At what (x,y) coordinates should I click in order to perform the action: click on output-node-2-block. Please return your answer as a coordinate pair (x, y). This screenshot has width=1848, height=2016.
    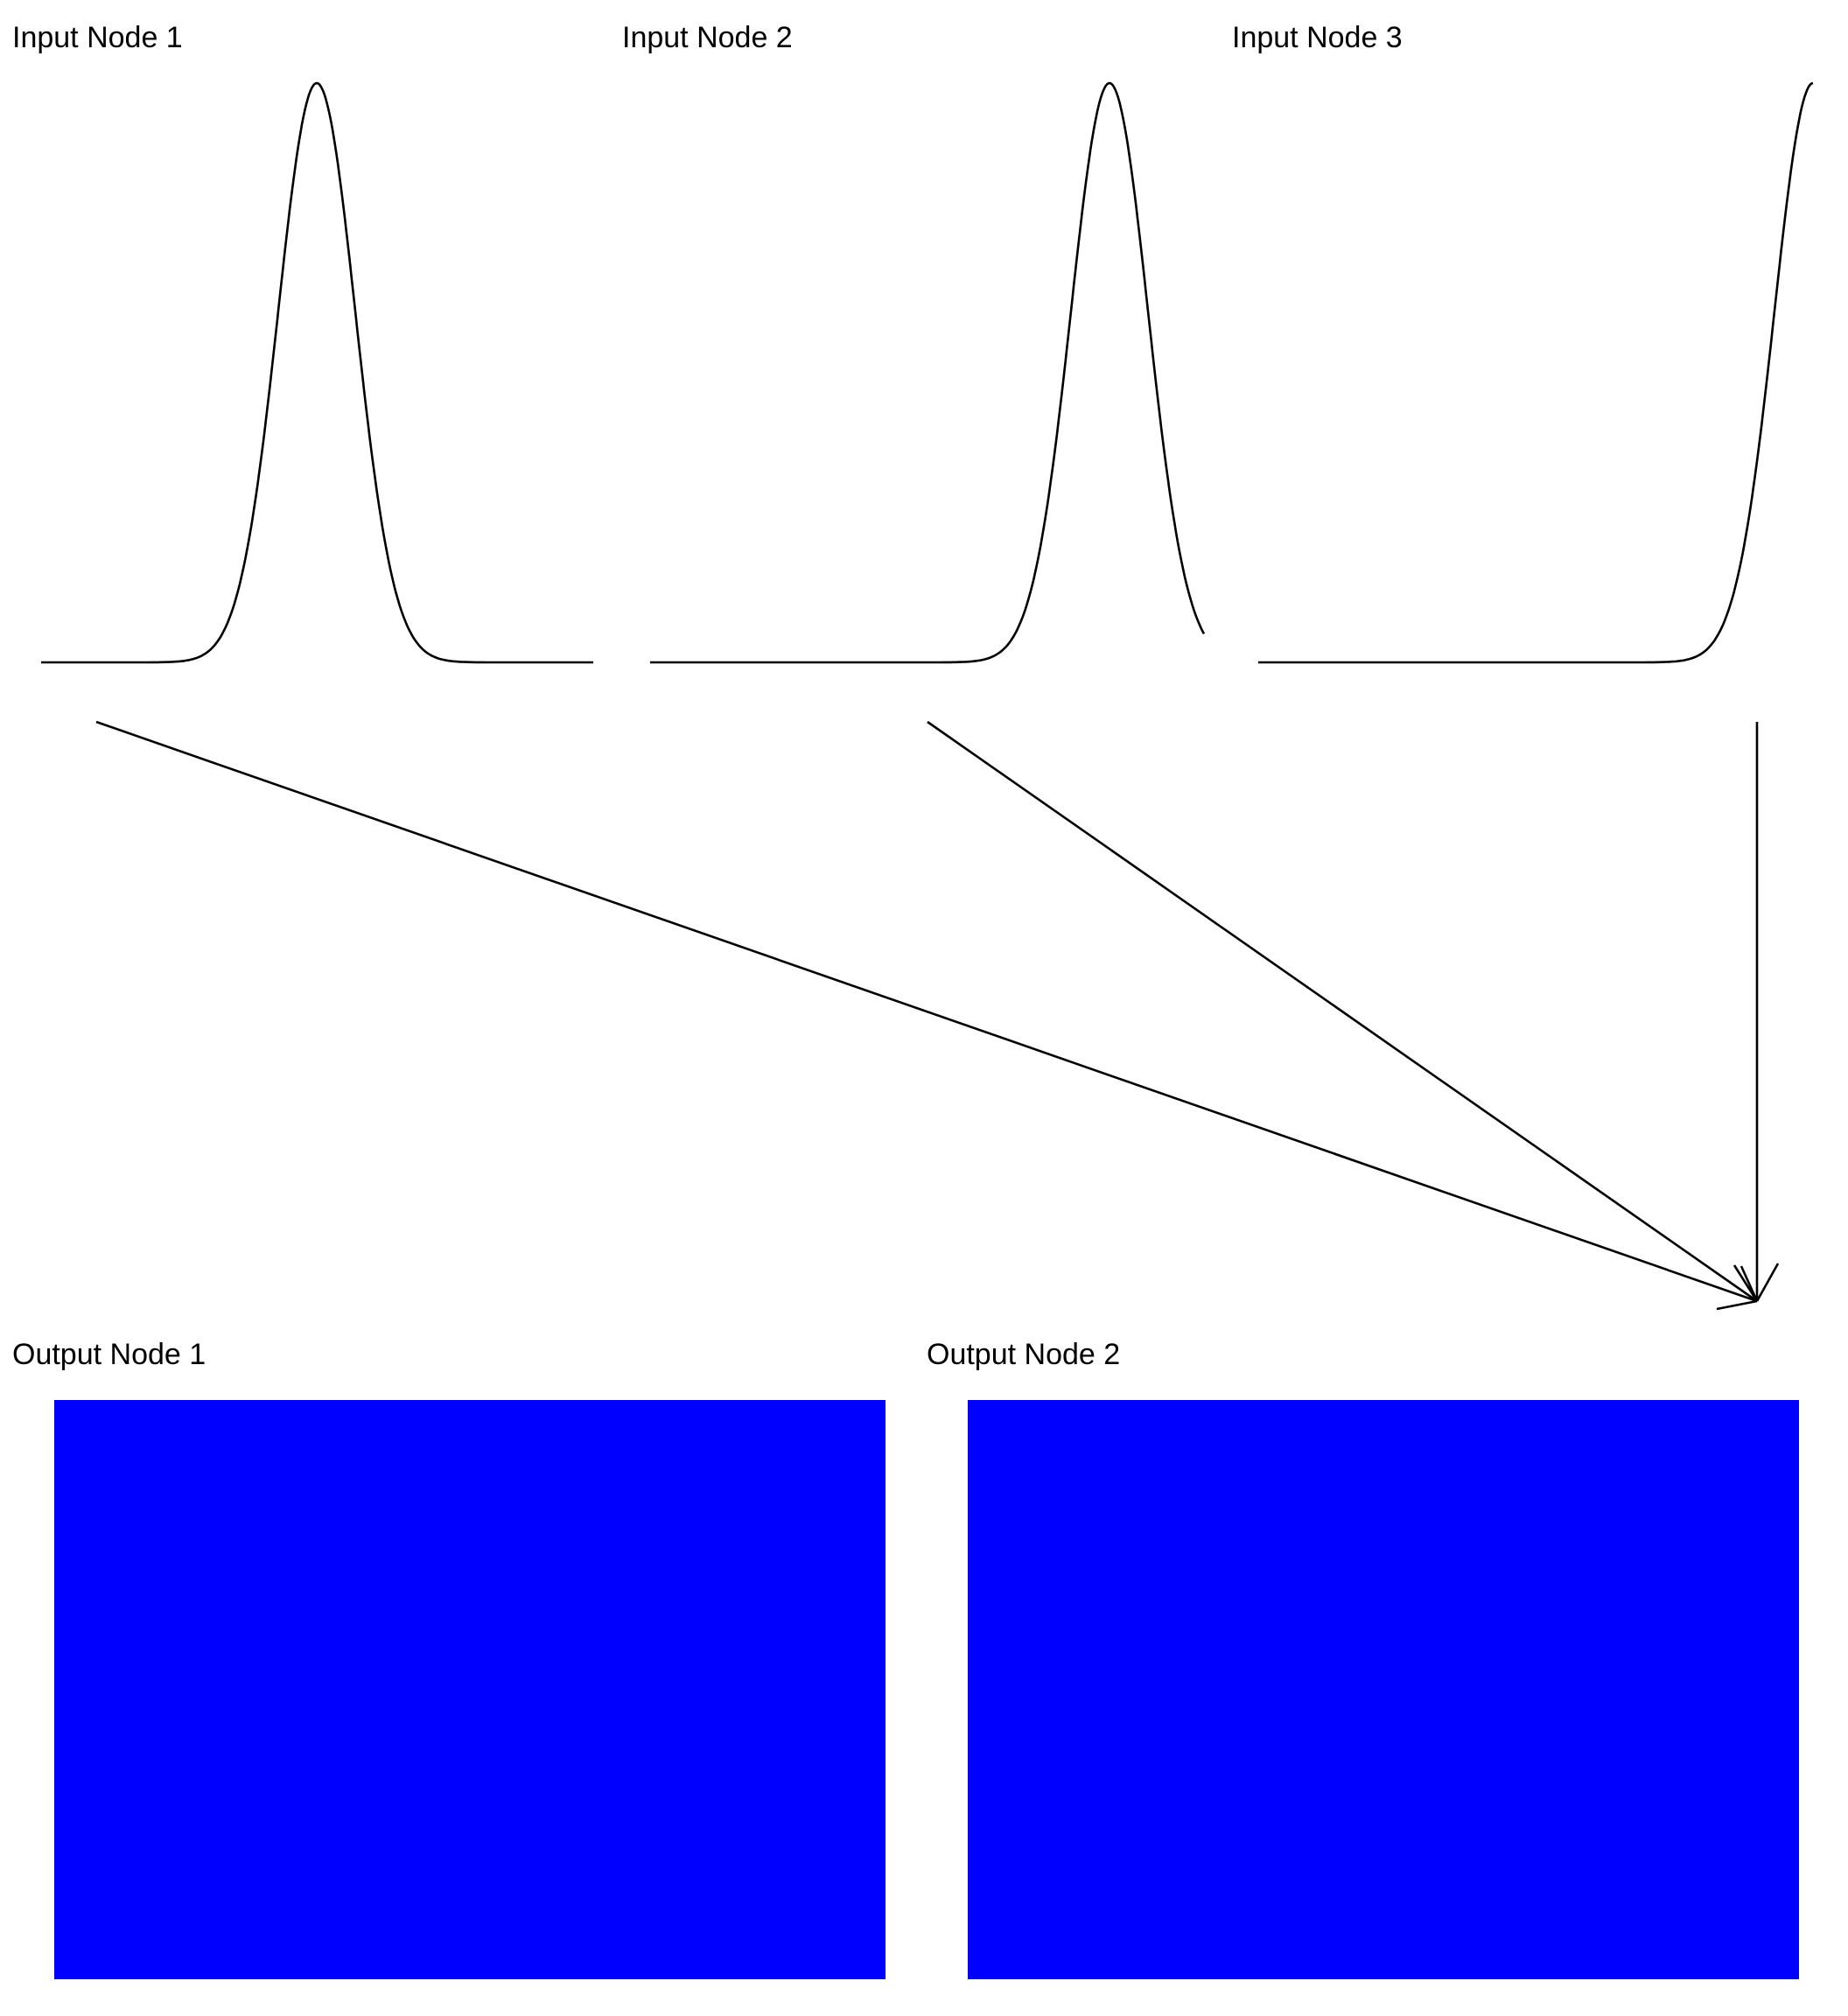
    Looking at the image, I should click on (1383, 1689).